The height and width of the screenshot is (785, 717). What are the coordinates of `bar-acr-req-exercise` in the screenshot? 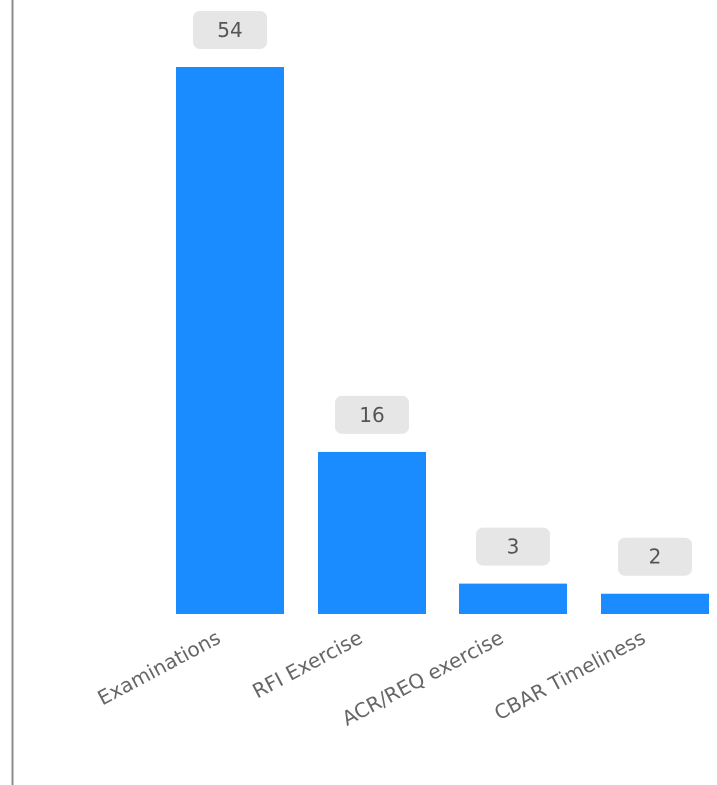 It's located at (513, 598).